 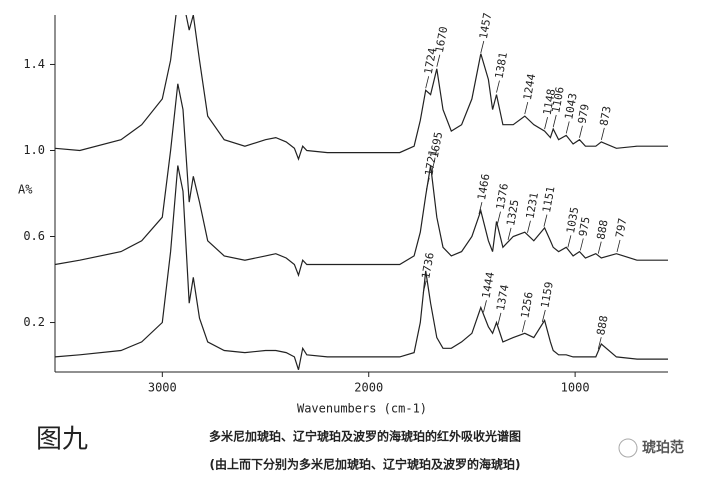 I want to click on caption-line: (由上而下分别为多米尼加琥珀、辽宁琥珀及波罗的海琥珀), so click(x=365, y=464).